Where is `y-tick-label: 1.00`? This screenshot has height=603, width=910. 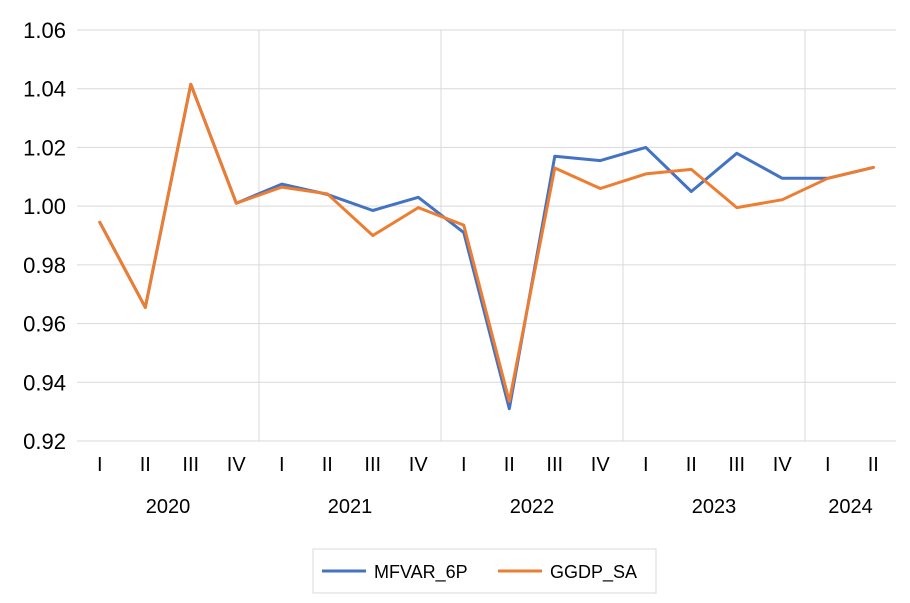
y-tick-label: 1.00 is located at coordinates (44, 206).